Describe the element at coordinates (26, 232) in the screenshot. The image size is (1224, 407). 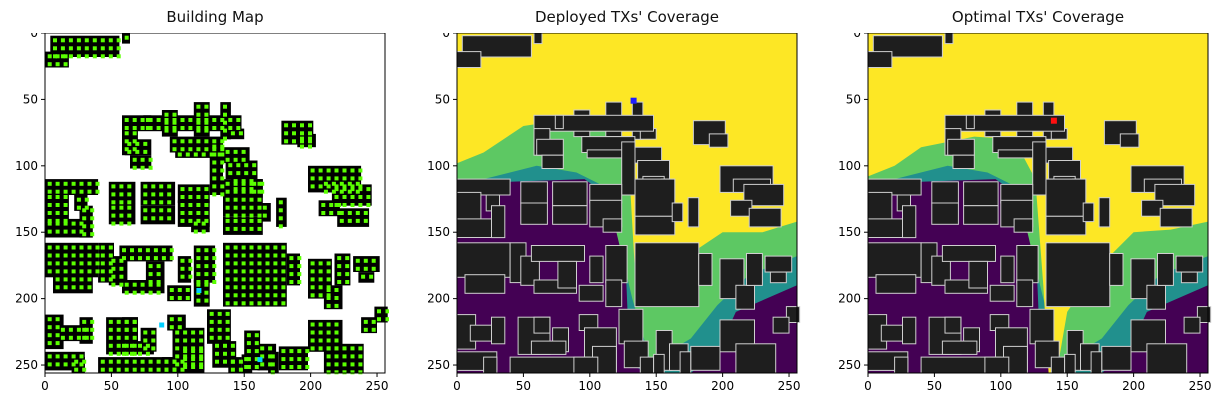
I see `y-tick-label: 150` at that location.